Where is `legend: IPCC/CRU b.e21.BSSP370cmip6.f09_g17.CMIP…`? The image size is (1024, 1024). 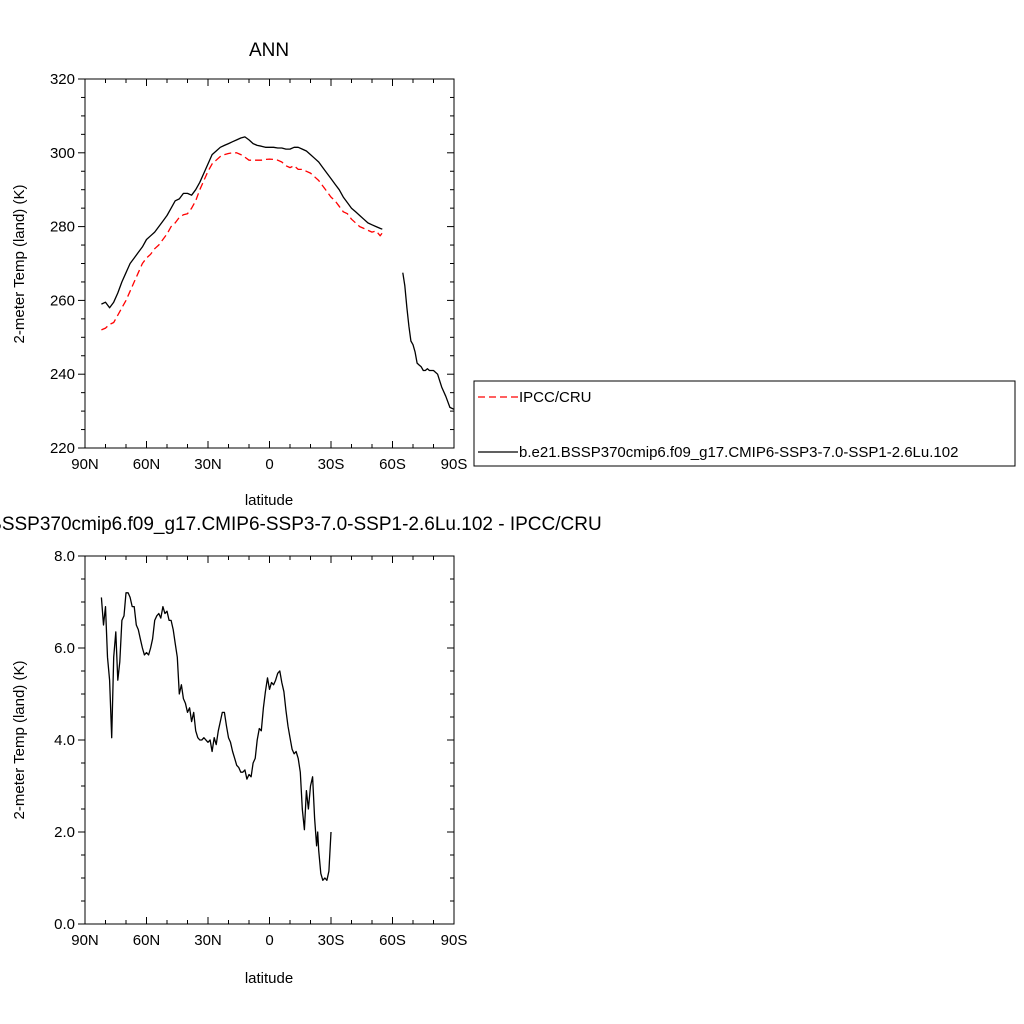 legend: IPCC/CRU b.e21.BSSP370cmip6.f09_g17.CMIP… is located at coordinates (744, 423).